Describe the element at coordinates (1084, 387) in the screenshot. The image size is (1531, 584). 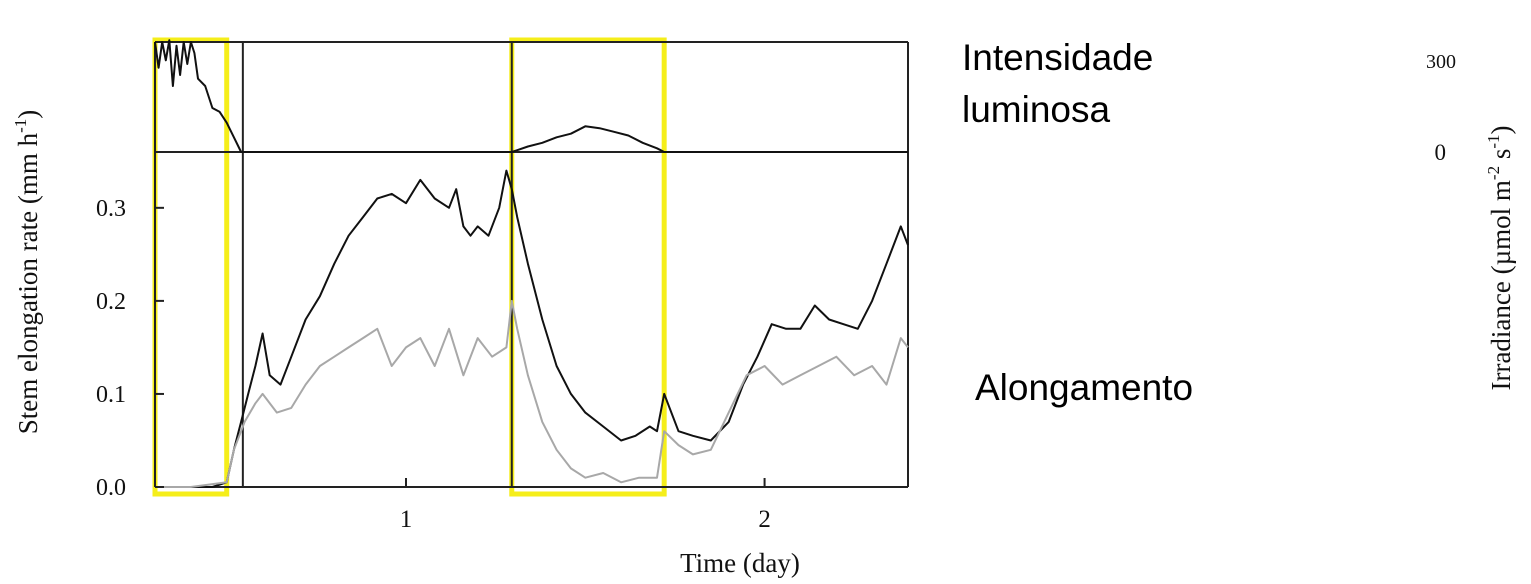
I see `annotation-elongation: Alongamento` at that location.